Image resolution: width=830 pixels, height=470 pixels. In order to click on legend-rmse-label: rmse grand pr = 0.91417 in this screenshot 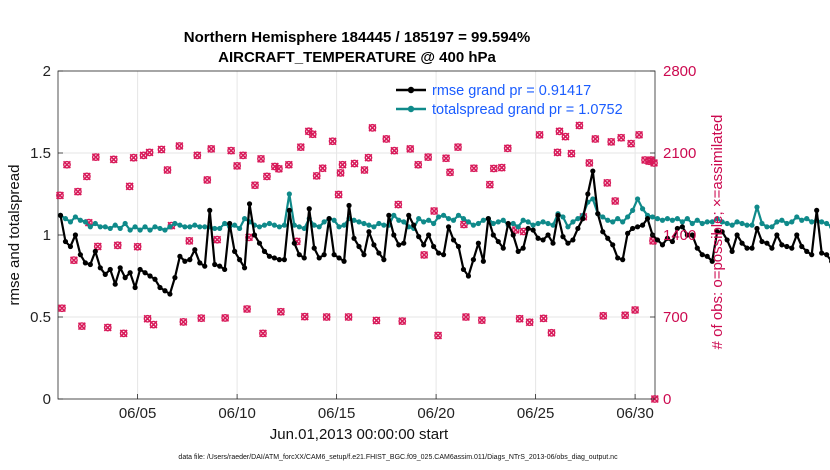, I will do `click(511, 91)`.